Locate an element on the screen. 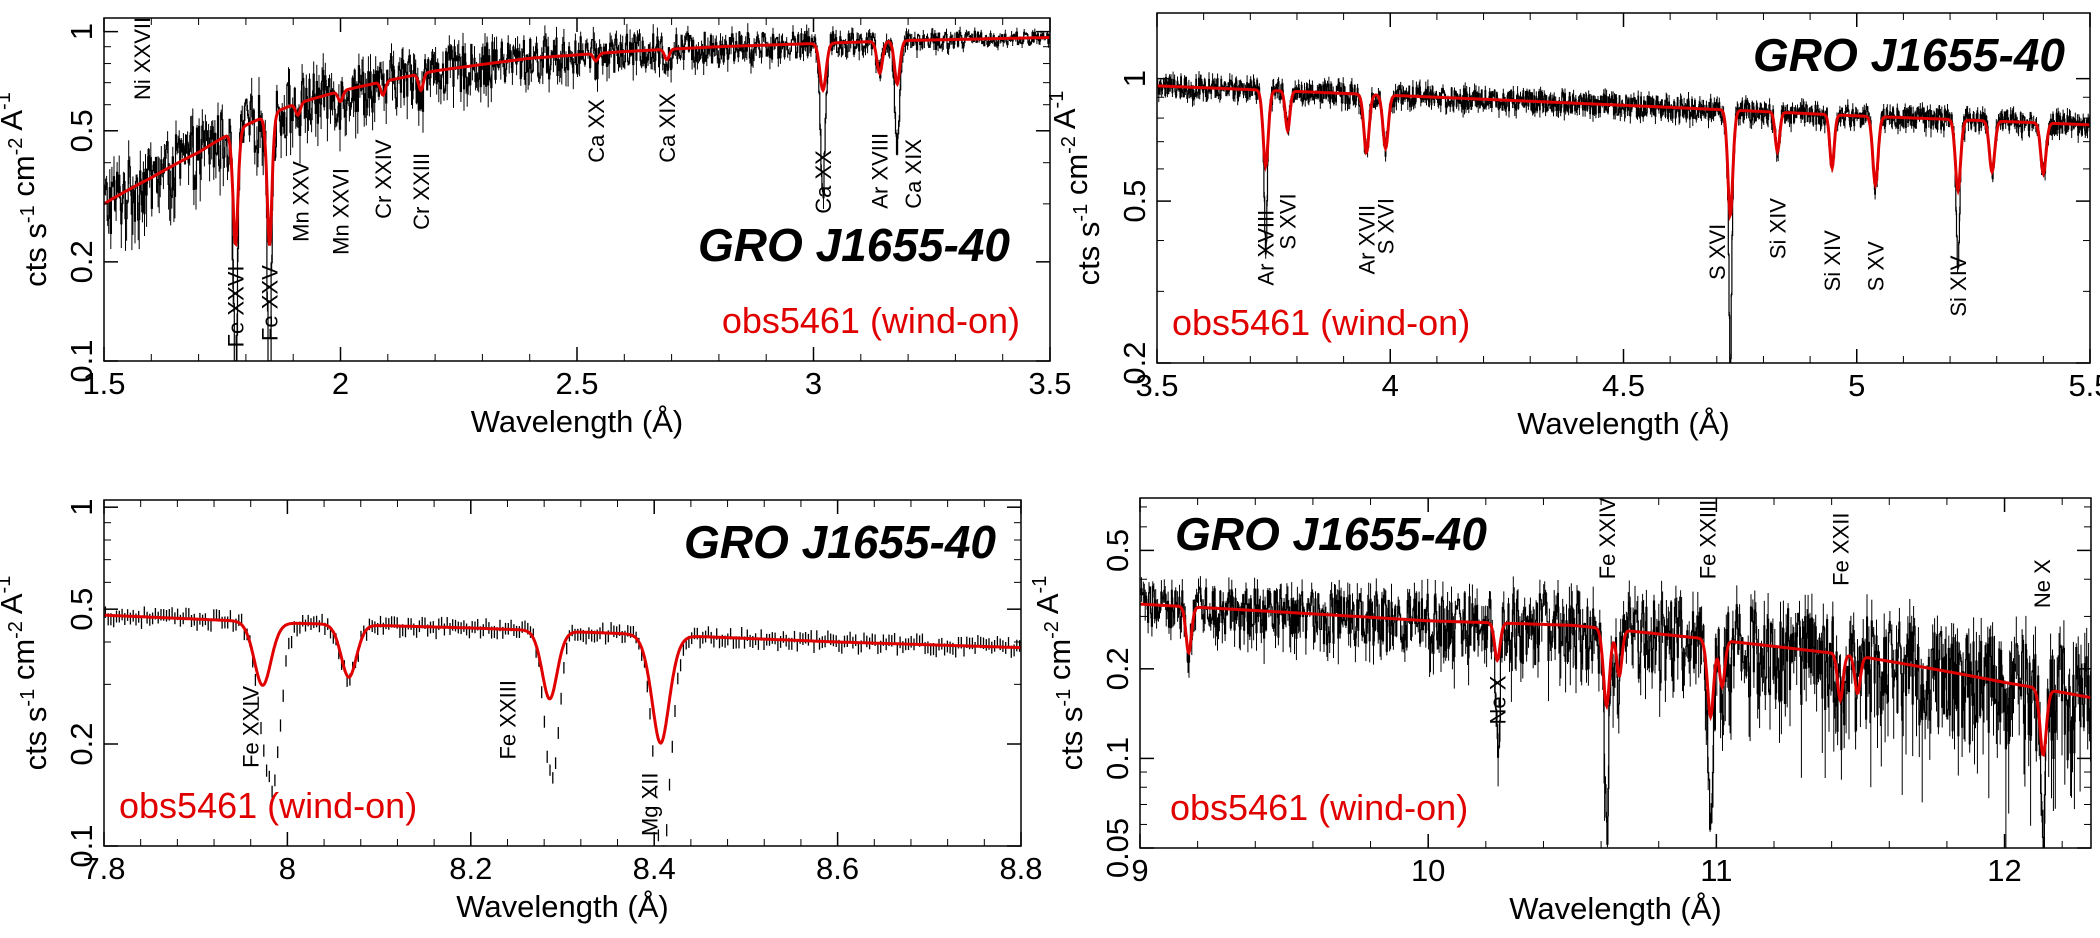 This screenshot has width=2100, height=938. line-label: Ca XIX is located at coordinates (667, 128).